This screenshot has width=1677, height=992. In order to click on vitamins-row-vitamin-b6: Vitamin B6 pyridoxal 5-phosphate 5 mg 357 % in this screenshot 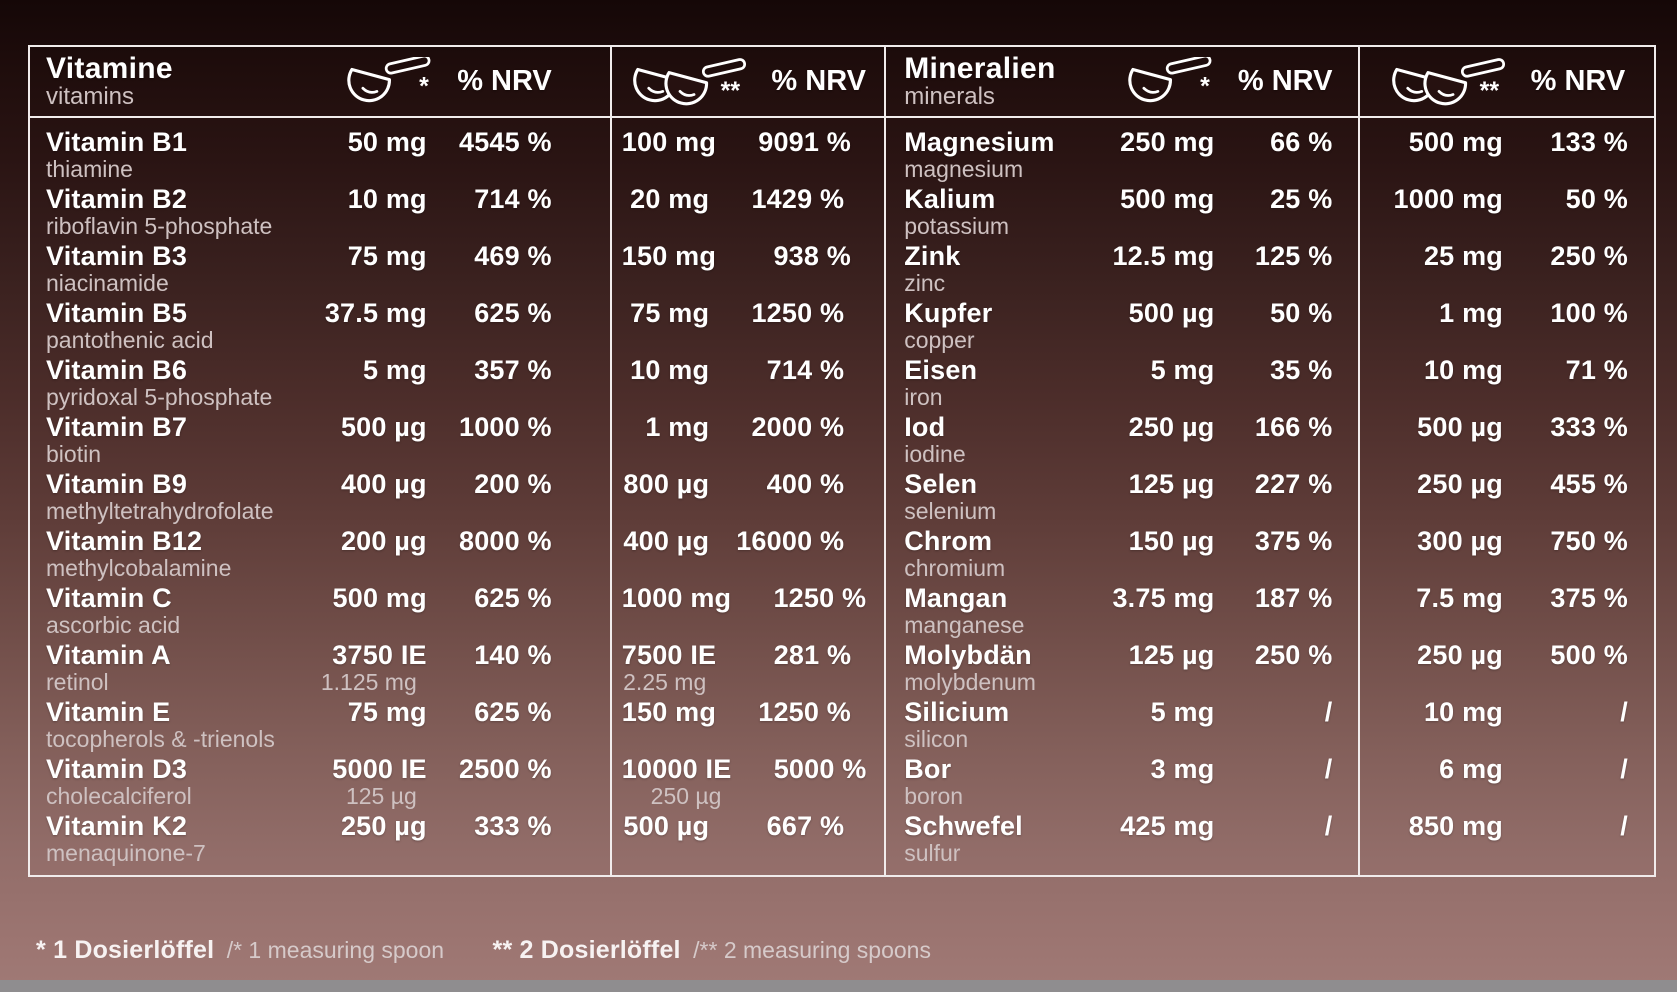, I will do `click(320, 384)`.